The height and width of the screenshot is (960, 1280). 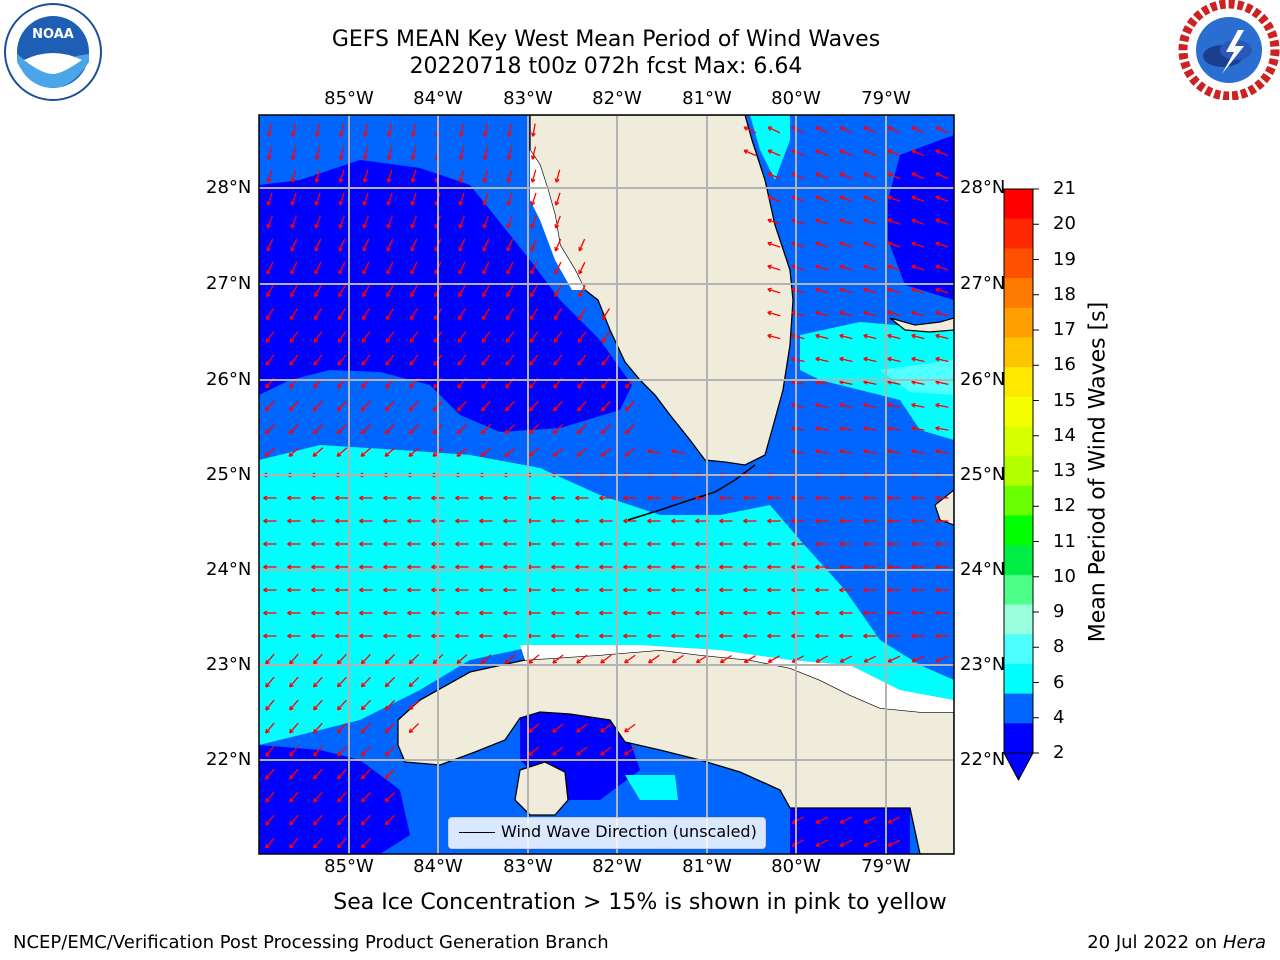 What do you see at coordinates (1098, 472) in the screenshot?
I see `colorbar-title: Mean Period of Wind Waves [s]` at bounding box center [1098, 472].